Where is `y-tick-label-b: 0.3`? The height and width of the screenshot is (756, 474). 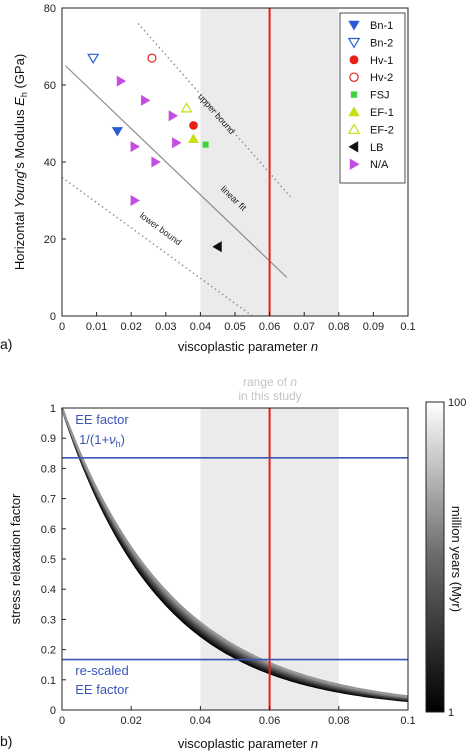
y-tick-label-b: 0.3 is located at coordinates (48, 620).